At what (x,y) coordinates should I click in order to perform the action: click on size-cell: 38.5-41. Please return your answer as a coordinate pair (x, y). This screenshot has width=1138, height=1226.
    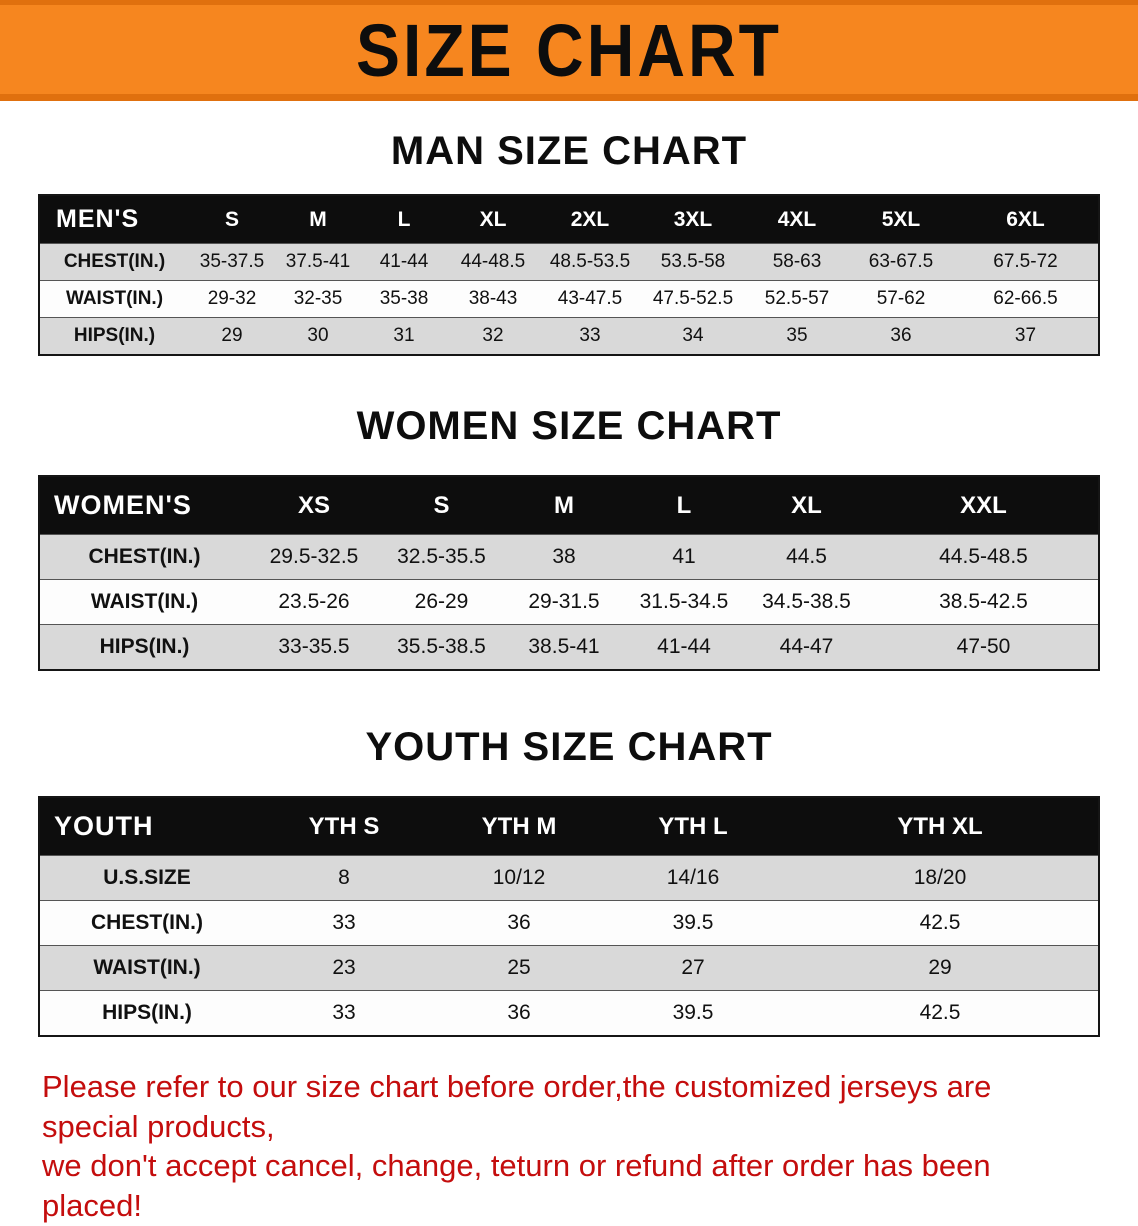
    Looking at the image, I should click on (564, 647).